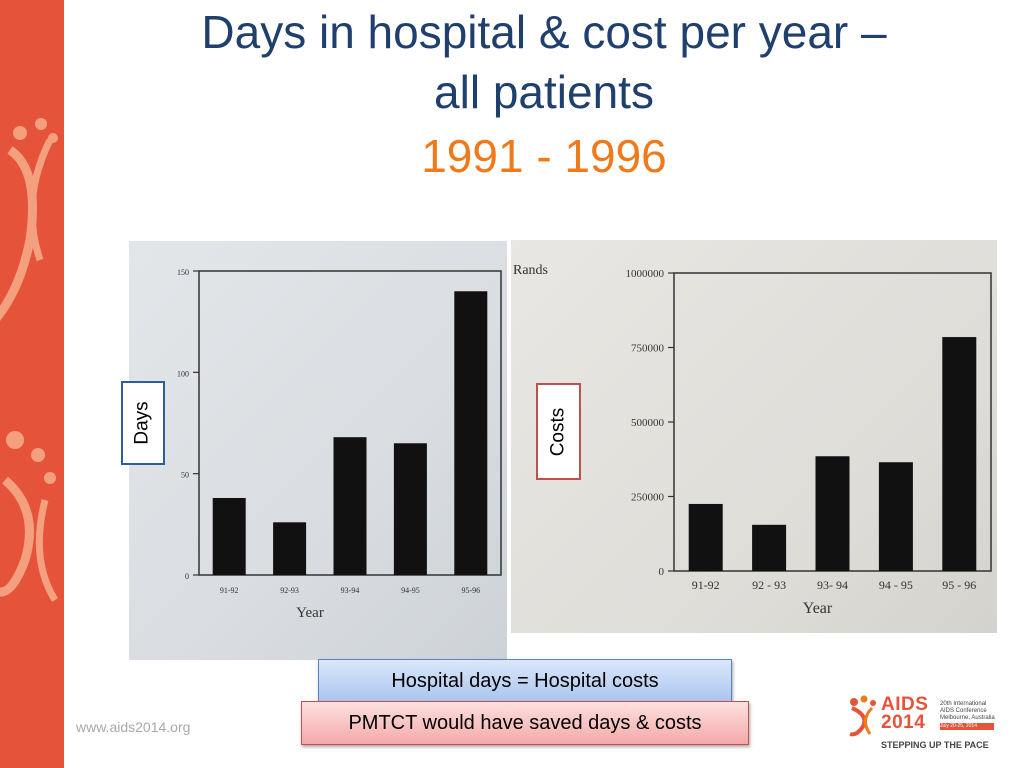  Describe the element at coordinates (648, 349) in the screenshot. I see `costs-ytick-label: 750000` at that location.